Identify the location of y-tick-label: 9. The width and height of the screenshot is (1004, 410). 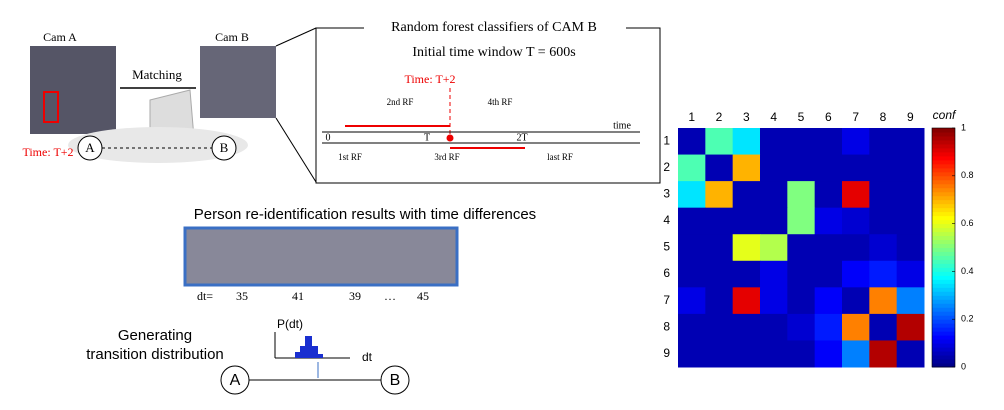
(666, 353).